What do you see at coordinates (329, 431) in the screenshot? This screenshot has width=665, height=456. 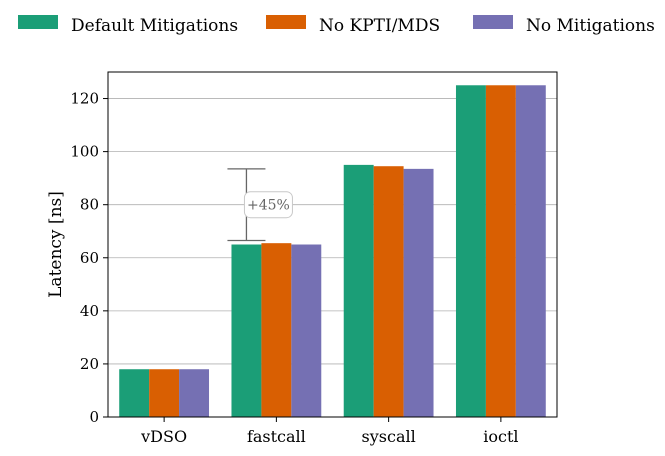 I see `x-axis: vDSO fastcall syscall ioctl` at bounding box center [329, 431].